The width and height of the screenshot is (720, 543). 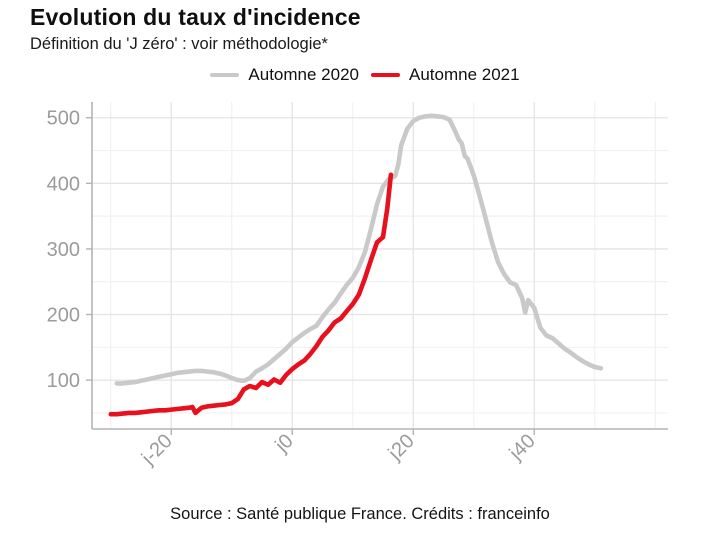 What do you see at coordinates (157, 450) in the screenshot?
I see `x-tick-label: j-20` at bounding box center [157, 450].